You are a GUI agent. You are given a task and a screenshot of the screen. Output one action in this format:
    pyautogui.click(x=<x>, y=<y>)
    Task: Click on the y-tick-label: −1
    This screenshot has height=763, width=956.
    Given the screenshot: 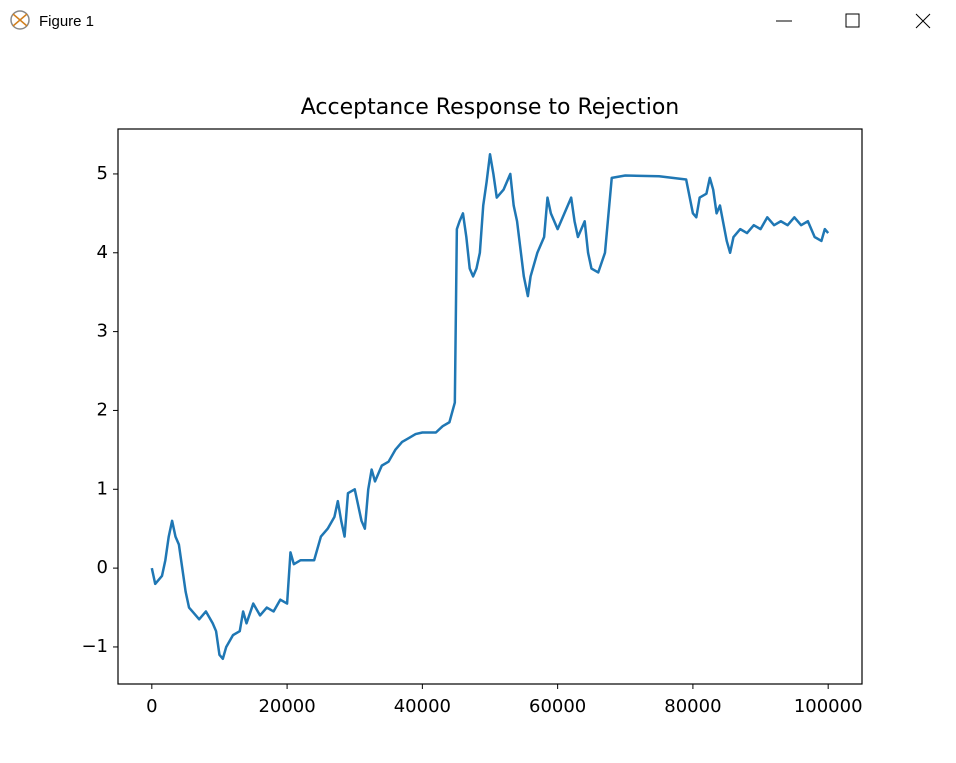 What is the action you would take?
    pyautogui.click(x=94, y=646)
    